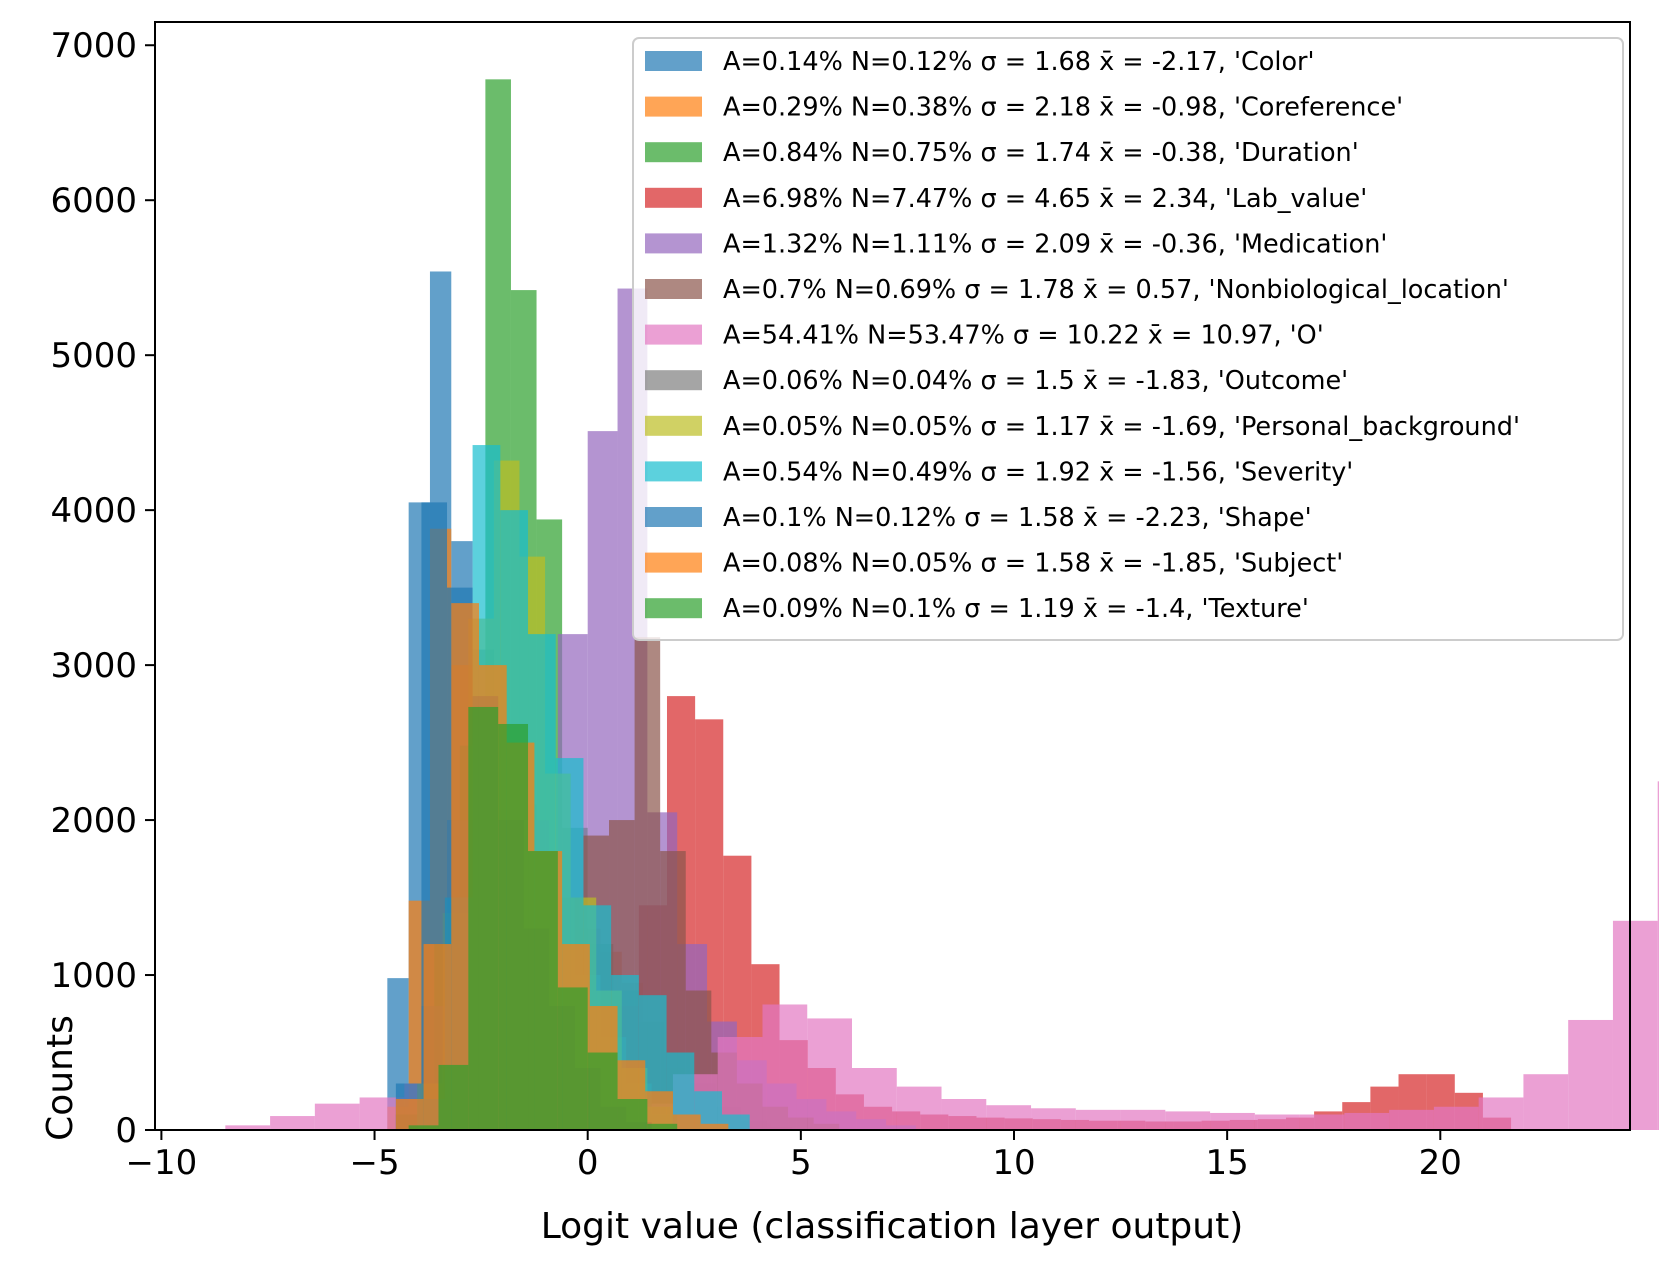 The width and height of the screenshot is (1659, 1265). Describe the element at coordinates (60, 1078) in the screenshot. I see `y-axis-label: Counts` at that location.